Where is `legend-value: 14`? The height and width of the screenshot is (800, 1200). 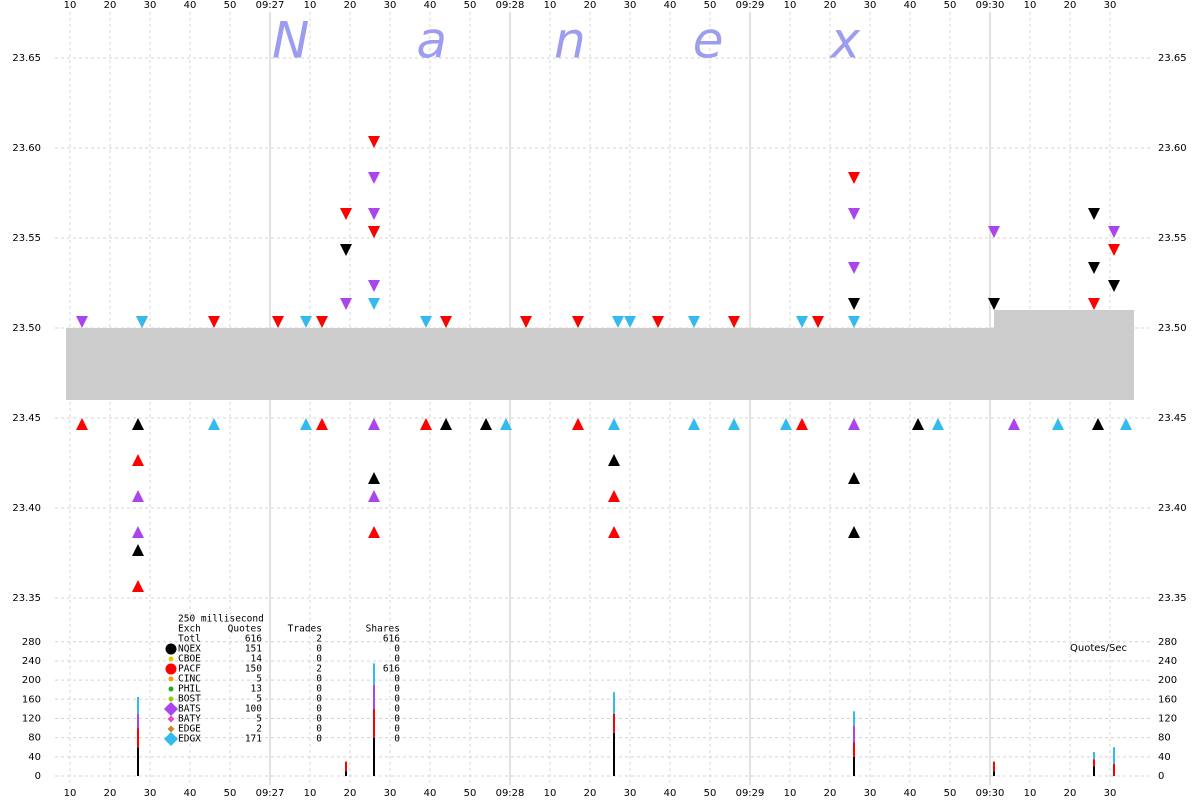 legend-value: 14 is located at coordinates (257, 659).